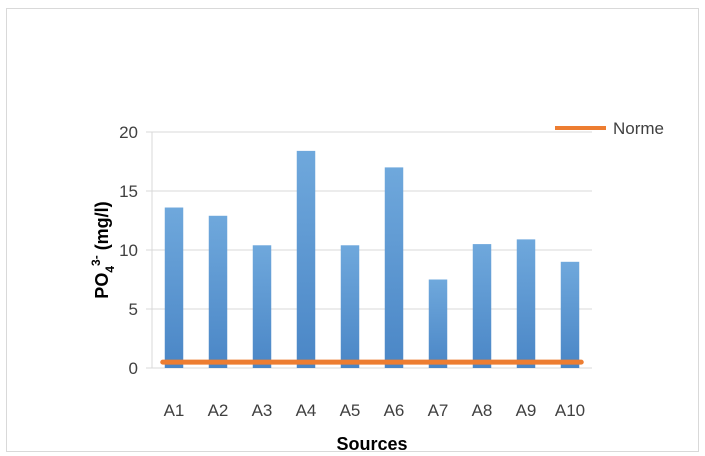 This screenshot has width=705, height=456. What do you see at coordinates (102, 286) in the screenshot?
I see `y-axis-title-base: PO` at bounding box center [102, 286].